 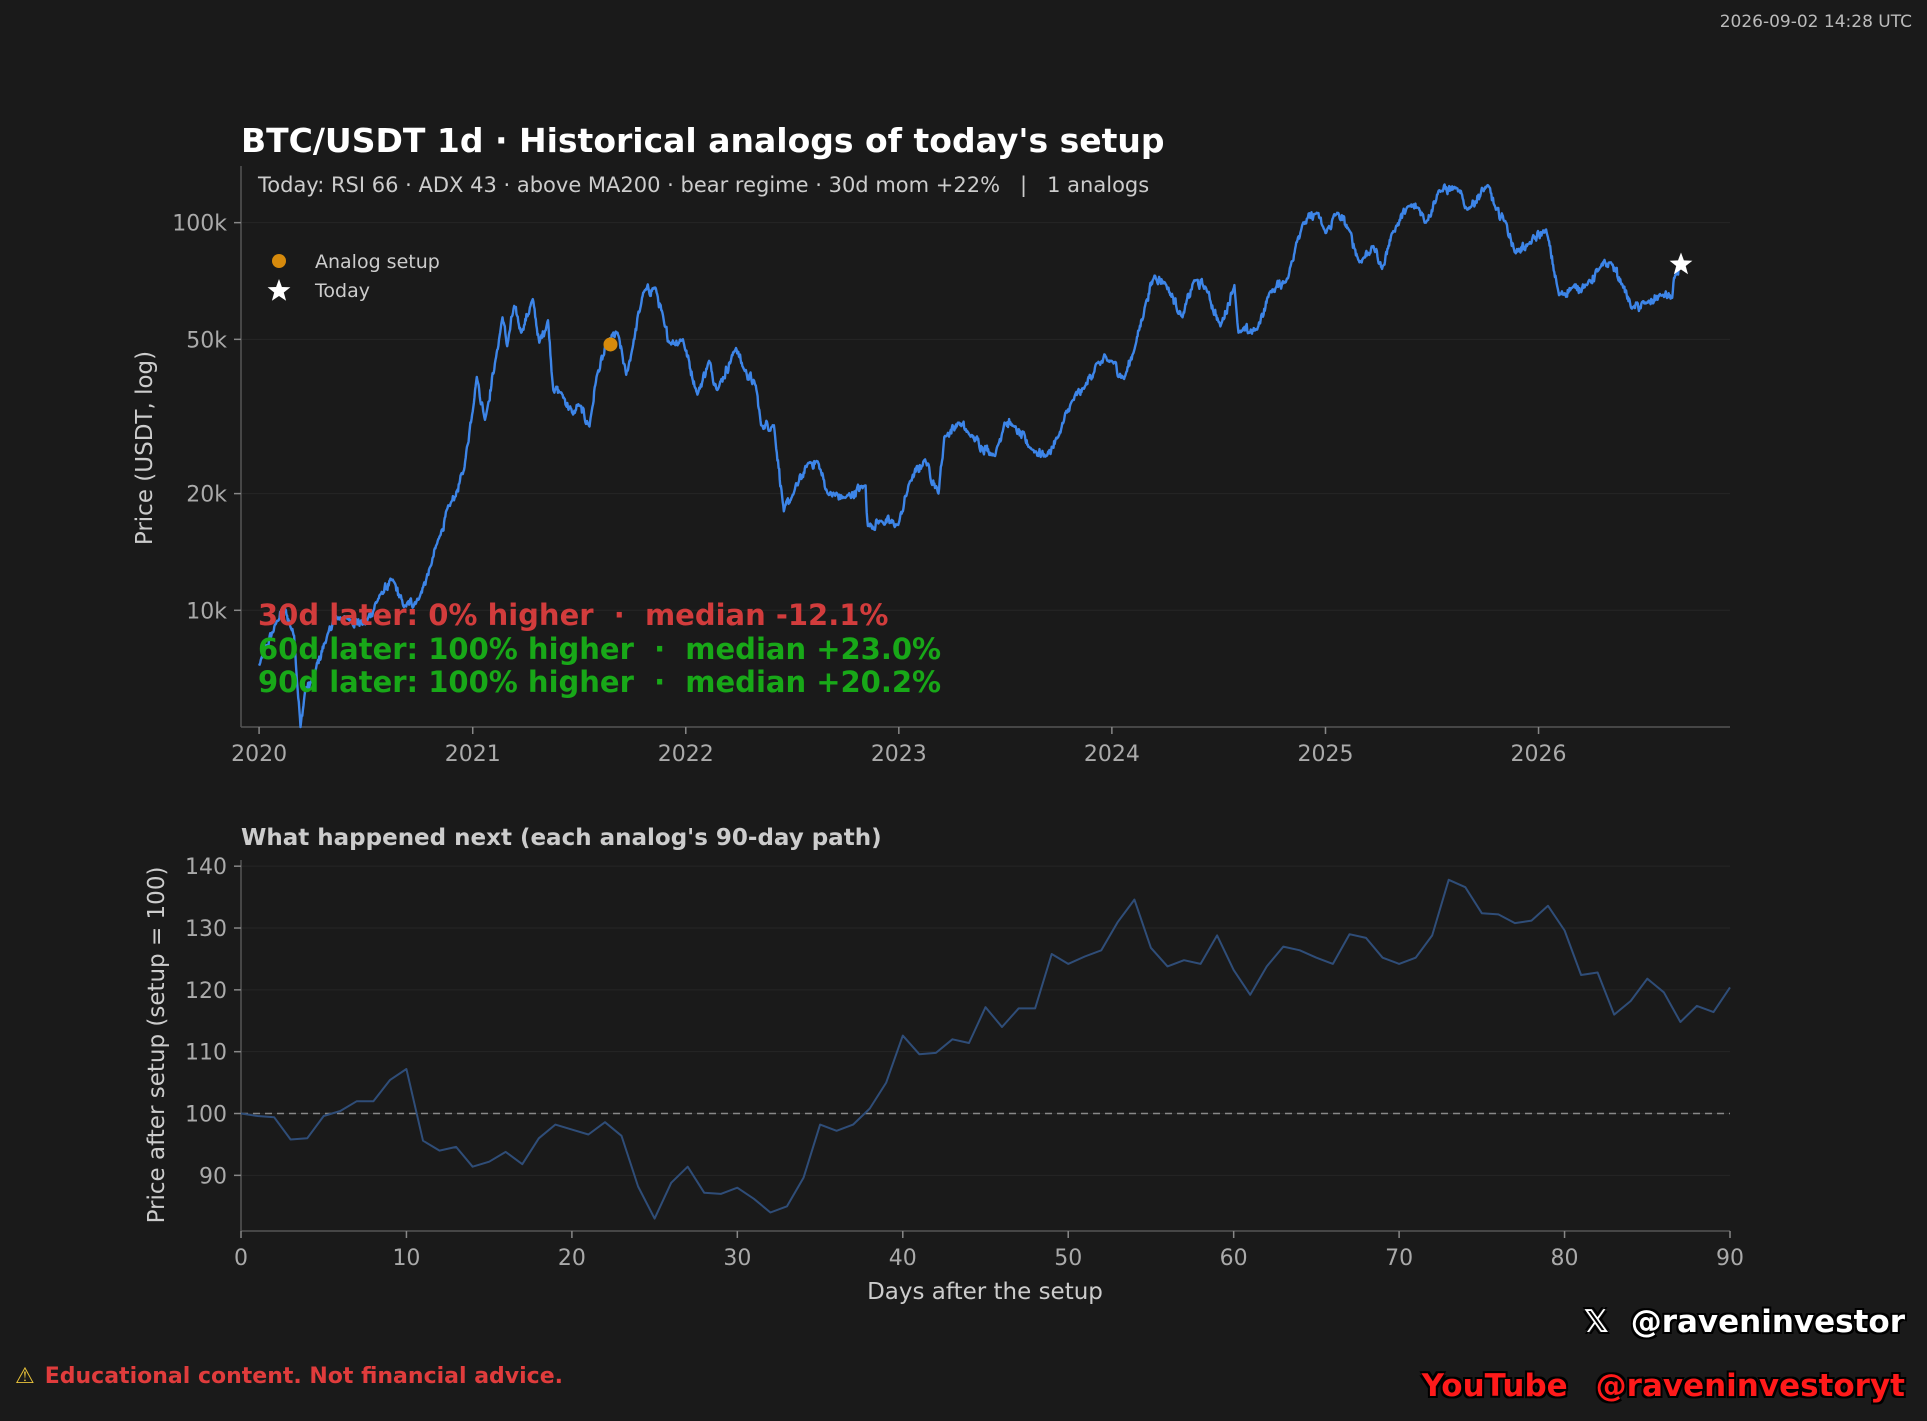 What do you see at coordinates (1399, 1258) in the screenshot?
I see `path-x-tick-label: 70` at bounding box center [1399, 1258].